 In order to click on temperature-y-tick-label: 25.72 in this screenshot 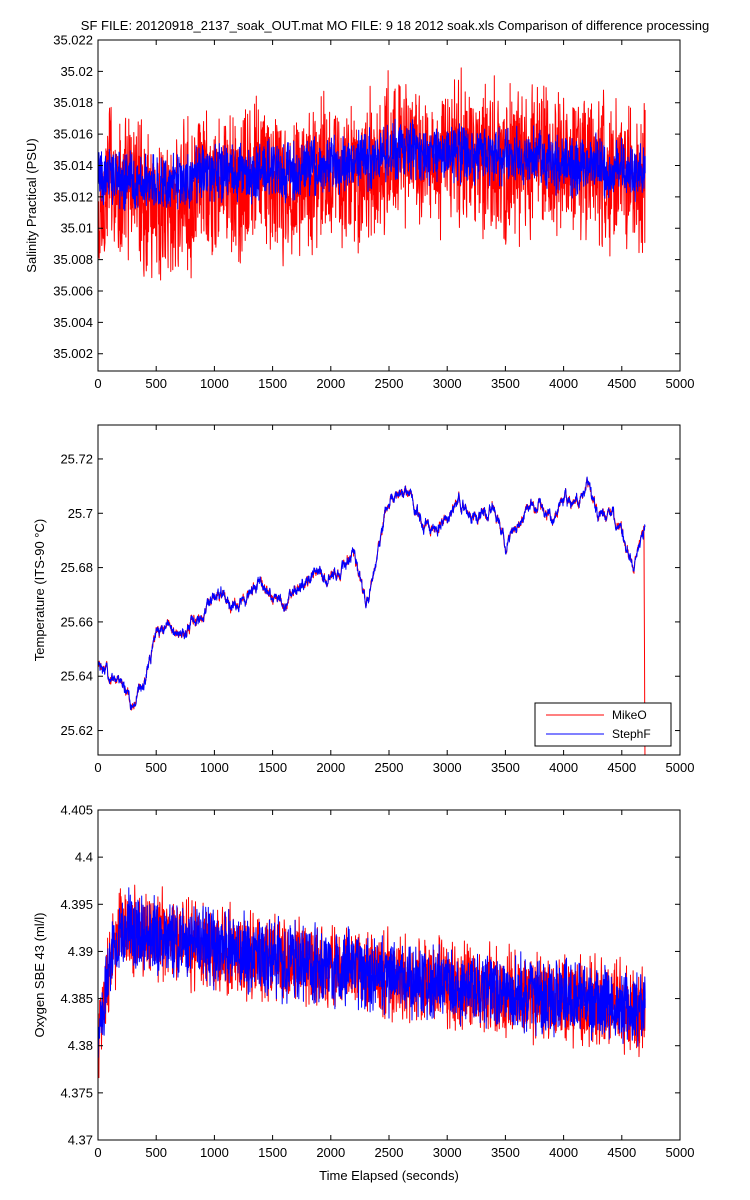, I will do `click(76, 458)`.